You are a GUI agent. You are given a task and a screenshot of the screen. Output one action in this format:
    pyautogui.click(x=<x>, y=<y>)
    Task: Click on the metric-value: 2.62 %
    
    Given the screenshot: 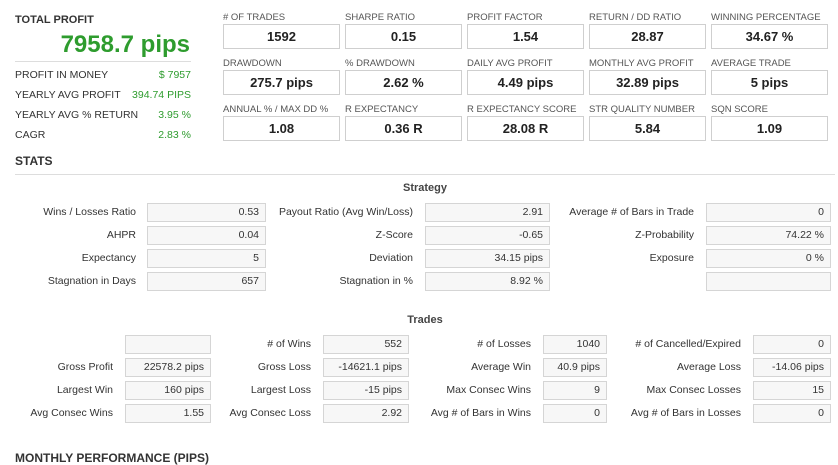 What is the action you would take?
    pyautogui.click(x=403, y=82)
    